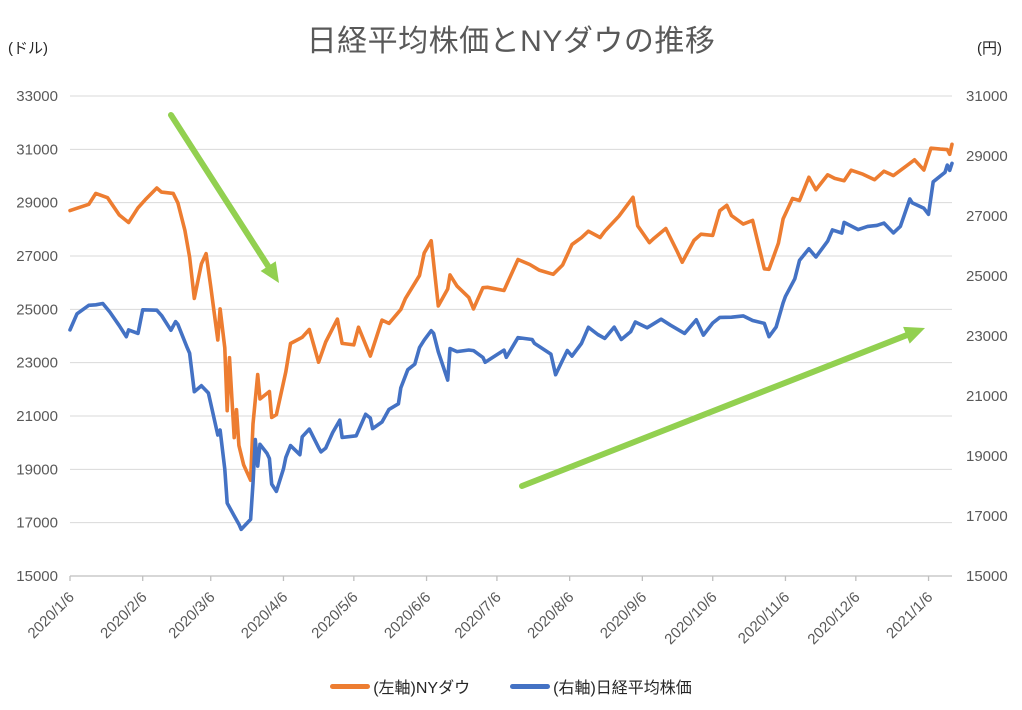  I want to click on right-axis-unit-label: (円), so click(989, 48).